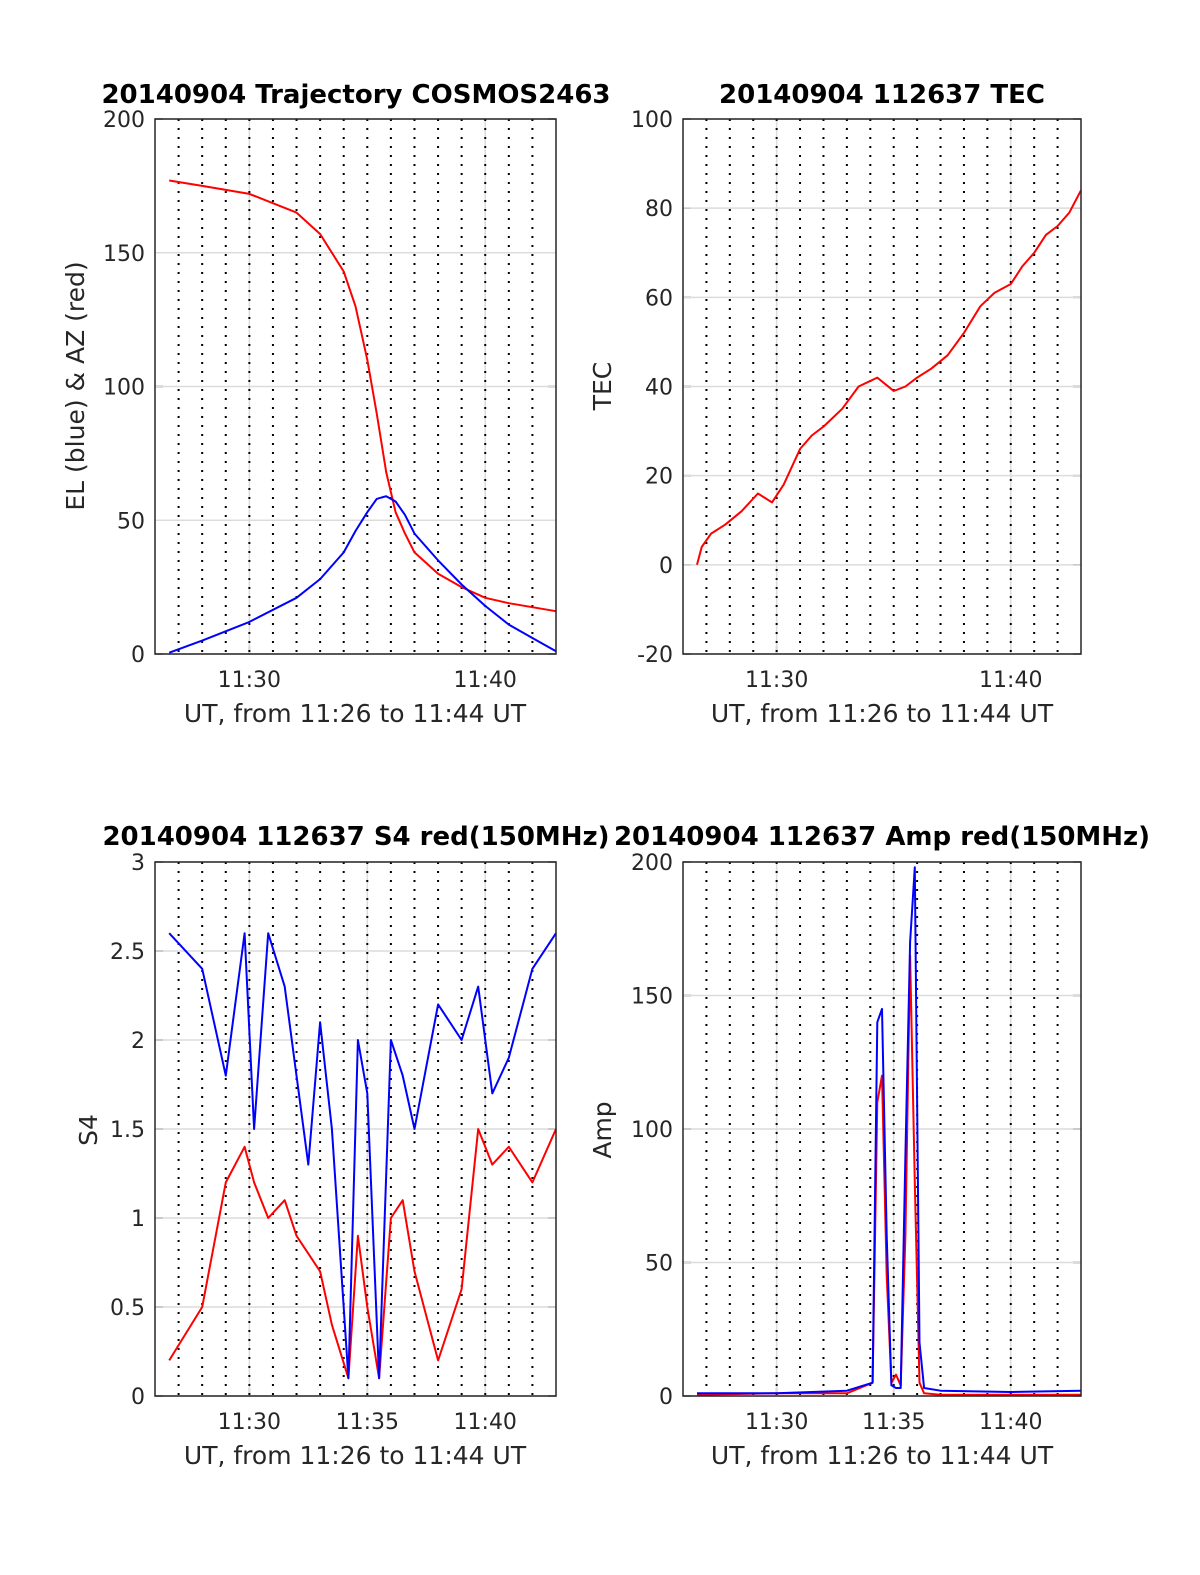 The height and width of the screenshot is (1575, 1200). I want to click on s4-ticks: 0 0.5 1 1.5 2 2.5 3 11:30 11:35 11:40, so click(333, 1143).